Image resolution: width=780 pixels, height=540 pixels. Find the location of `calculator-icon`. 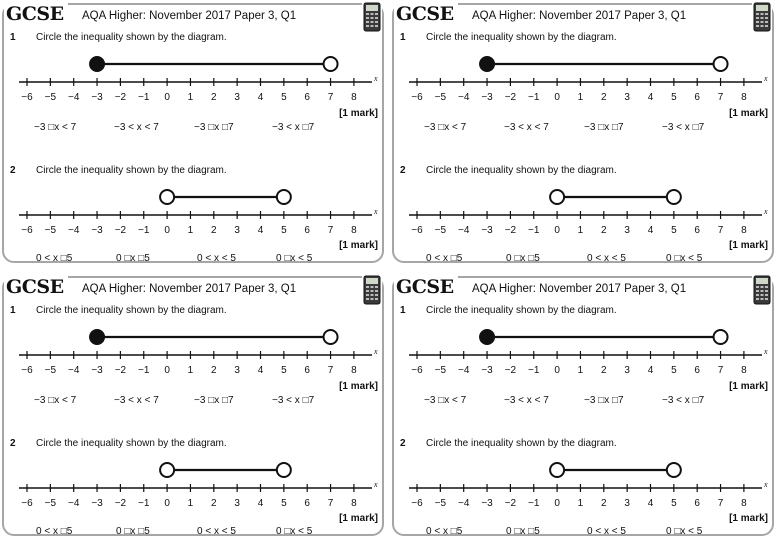

calculator-icon is located at coordinates (762, 290).